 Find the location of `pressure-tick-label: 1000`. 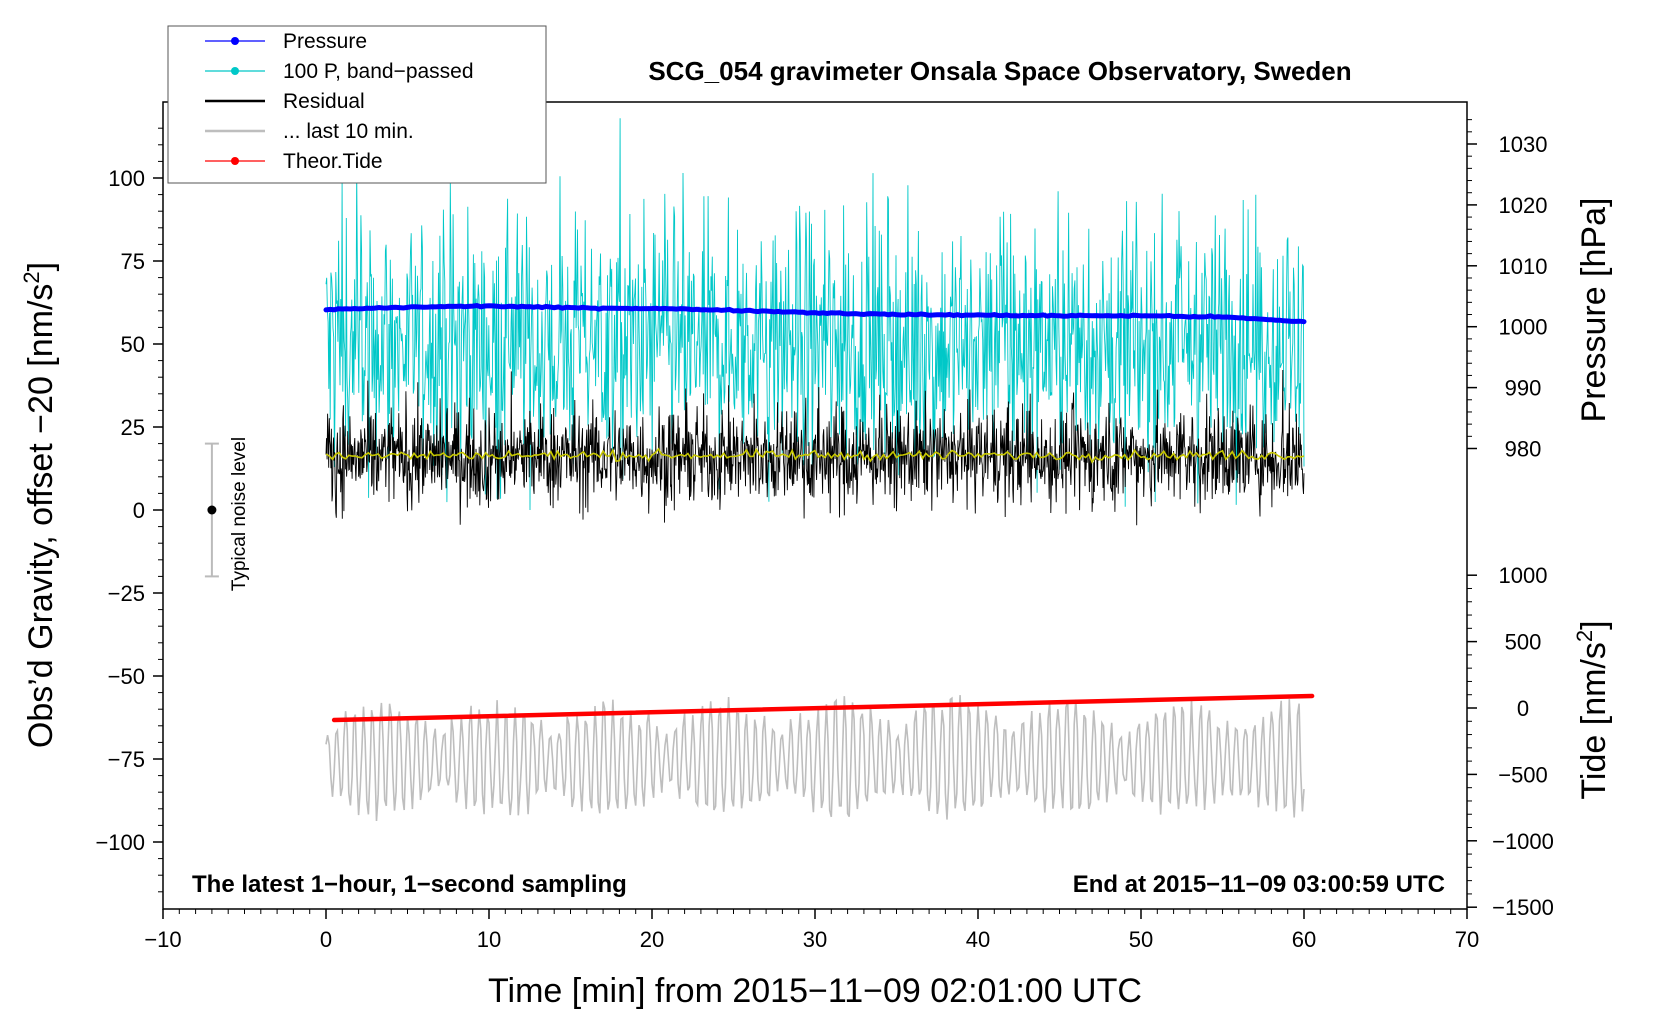

pressure-tick-label: 1000 is located at coordinates (1523, 327).